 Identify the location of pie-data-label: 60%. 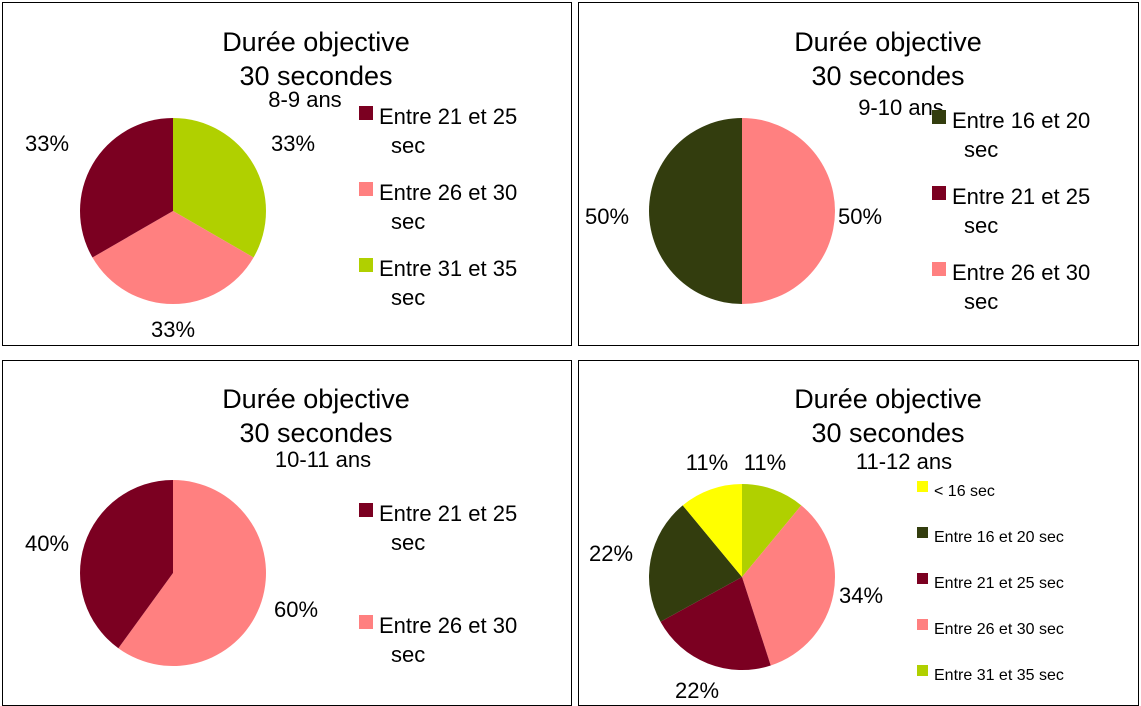
(296, 609).